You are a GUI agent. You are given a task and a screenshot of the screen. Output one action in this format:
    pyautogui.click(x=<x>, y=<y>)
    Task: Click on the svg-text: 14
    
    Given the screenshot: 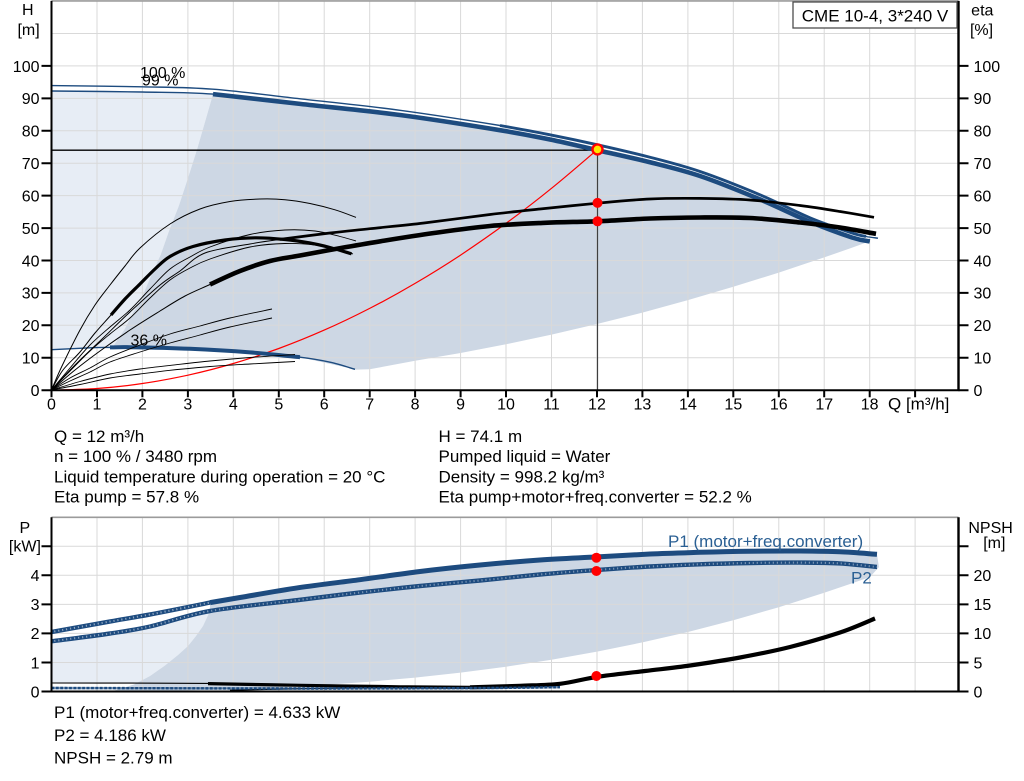 What is the action you would take?
    pyautogui.click(x=688, y=405)
    